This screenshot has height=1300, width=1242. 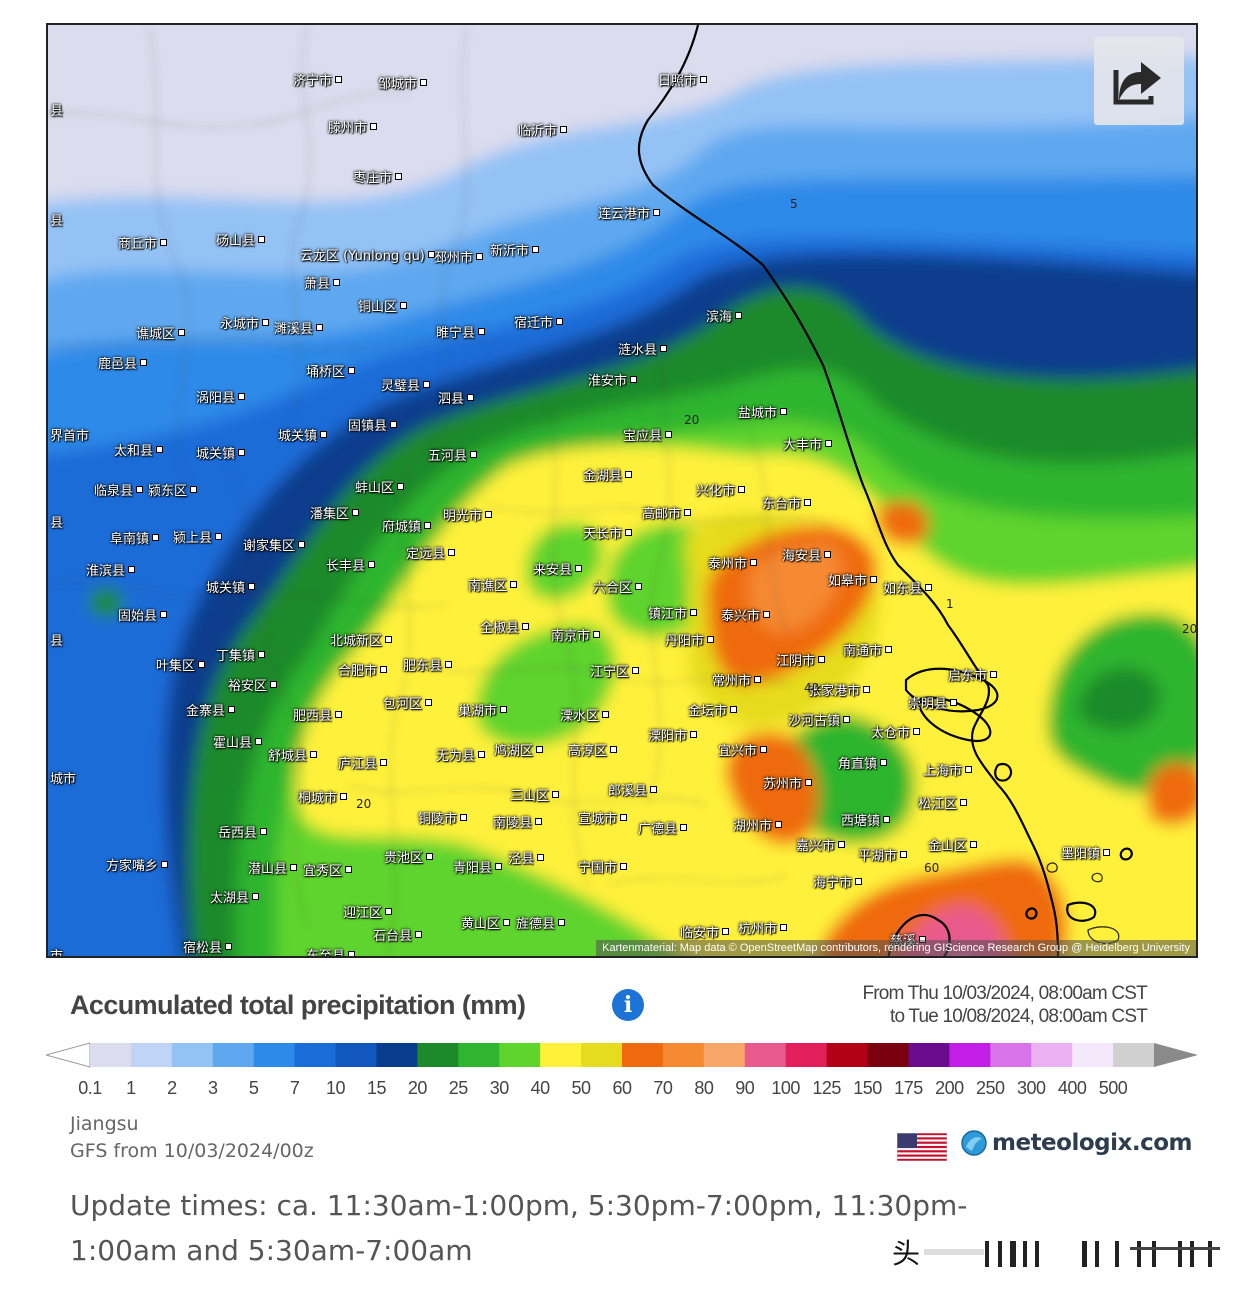 I want to click on city-label: 溧水区, so click(x=585, y=714).